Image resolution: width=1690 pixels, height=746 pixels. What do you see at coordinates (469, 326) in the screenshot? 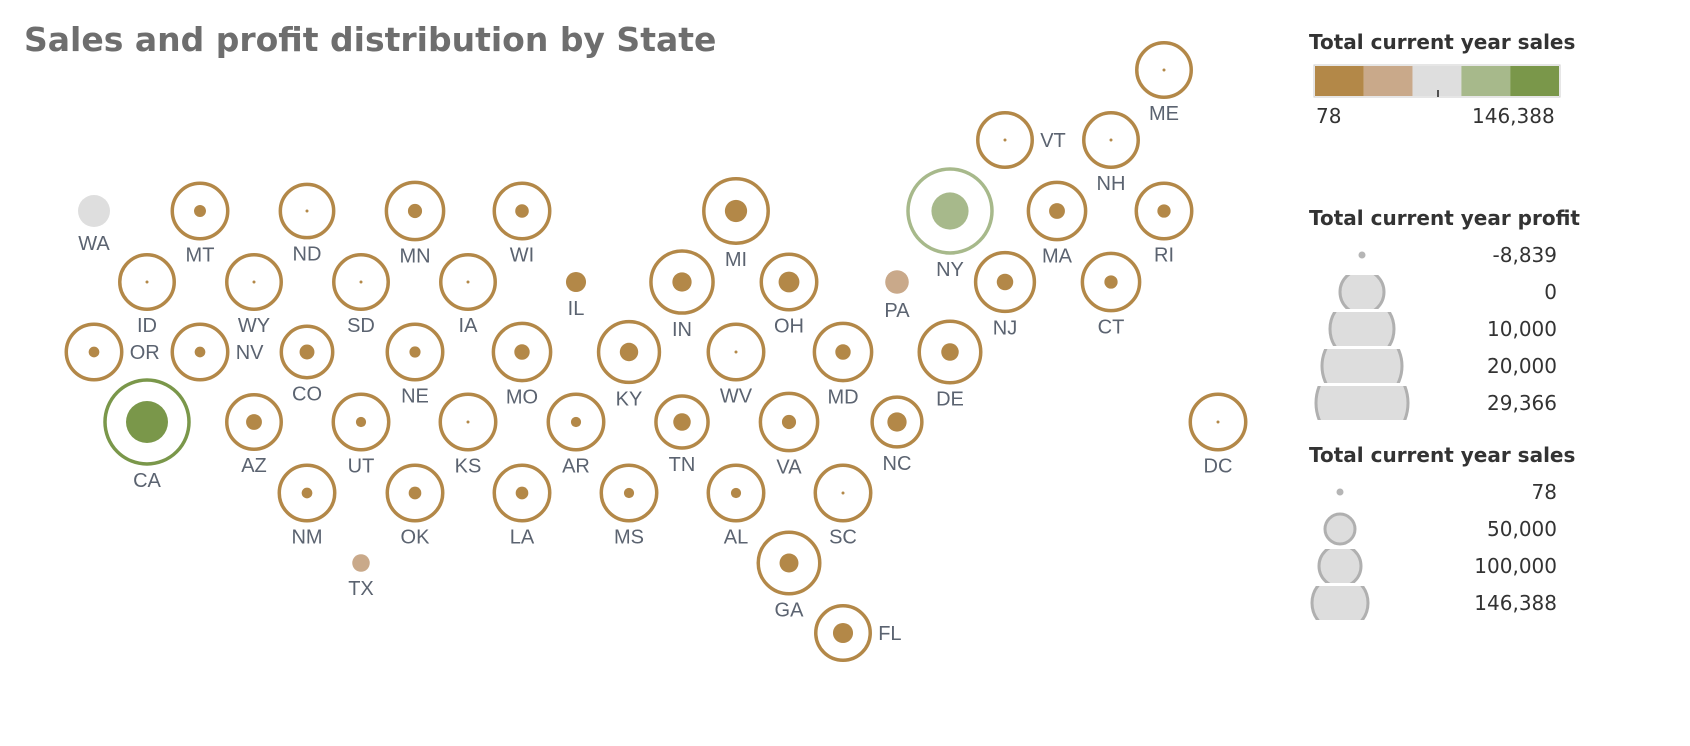
I see `state-label: IA` at bounding box center [469, 326].